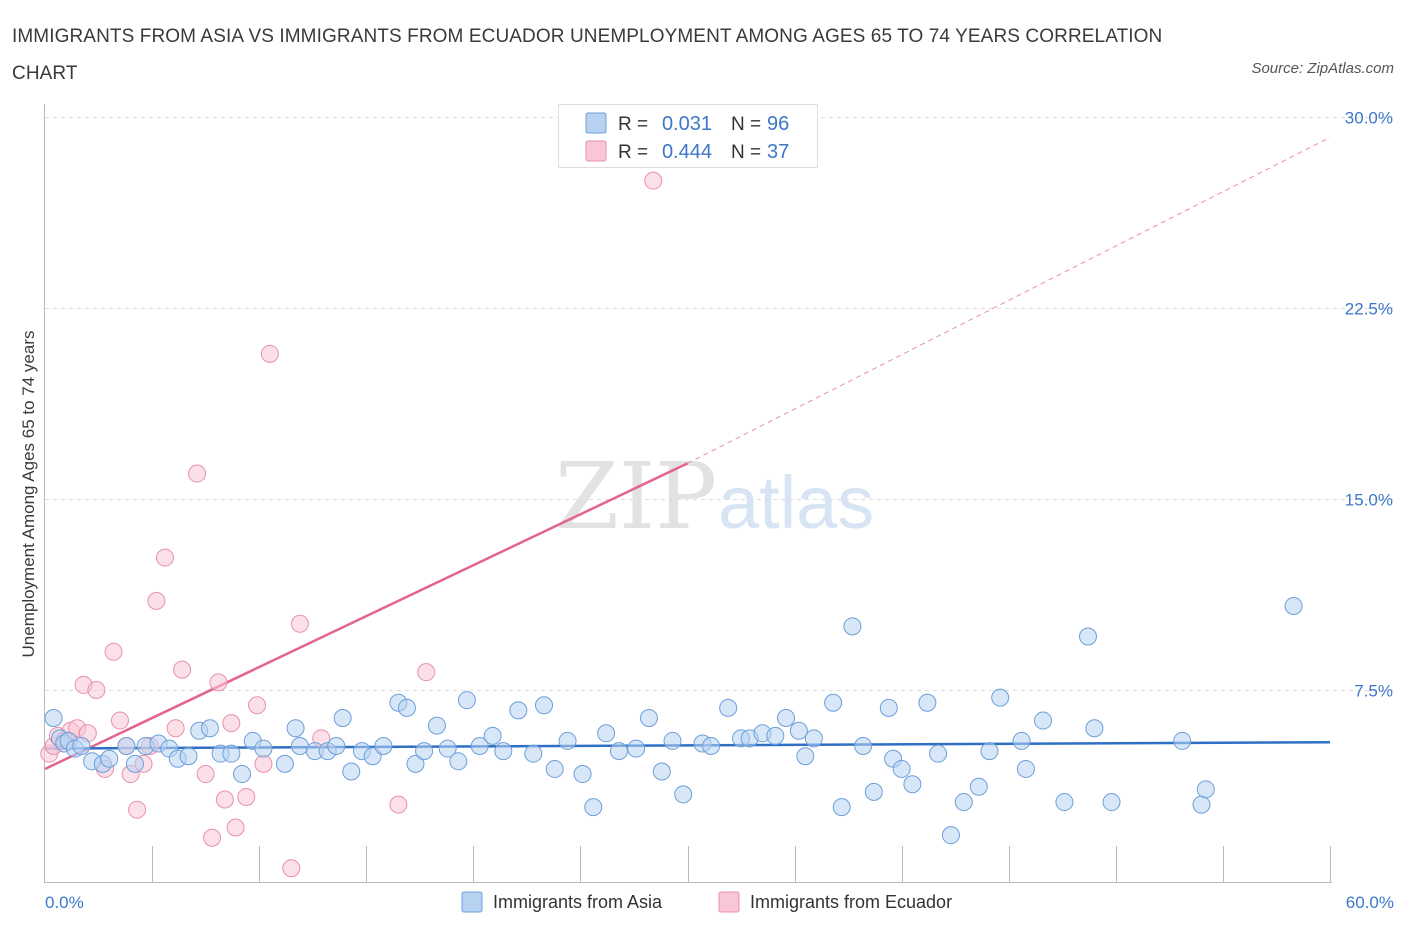 The image size is (1406, 930). I want to click on legend-asia-n-label: N =, so click(746, 124).